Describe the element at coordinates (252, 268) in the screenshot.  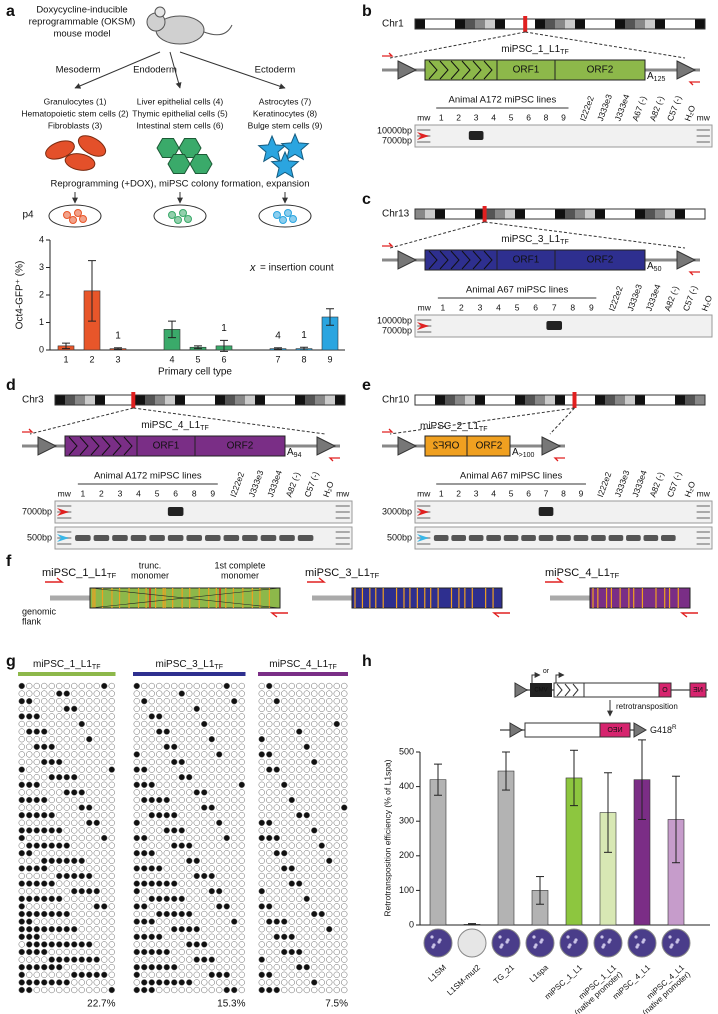
I see `legend-symbol: x` at that location.